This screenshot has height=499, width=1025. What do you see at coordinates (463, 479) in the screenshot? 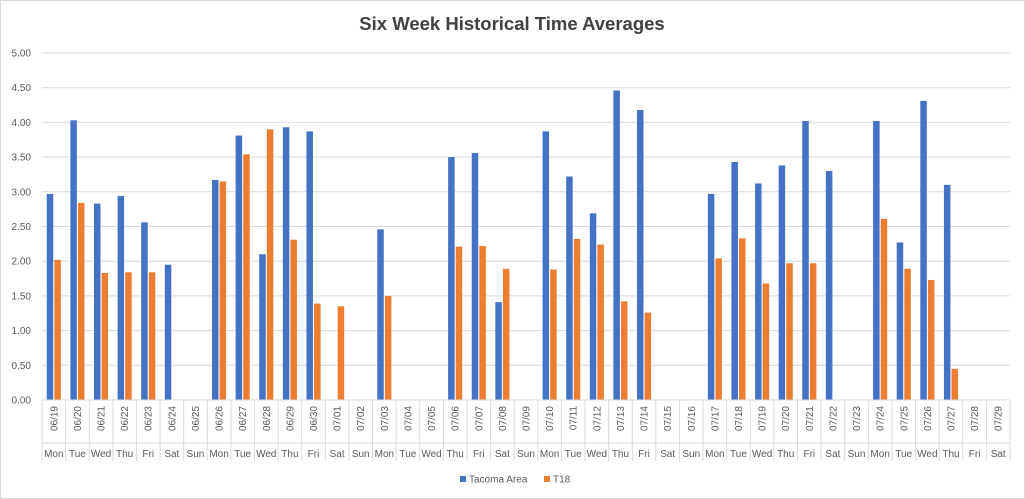
I see `legend-swatch` at bounding box center [463, 479].